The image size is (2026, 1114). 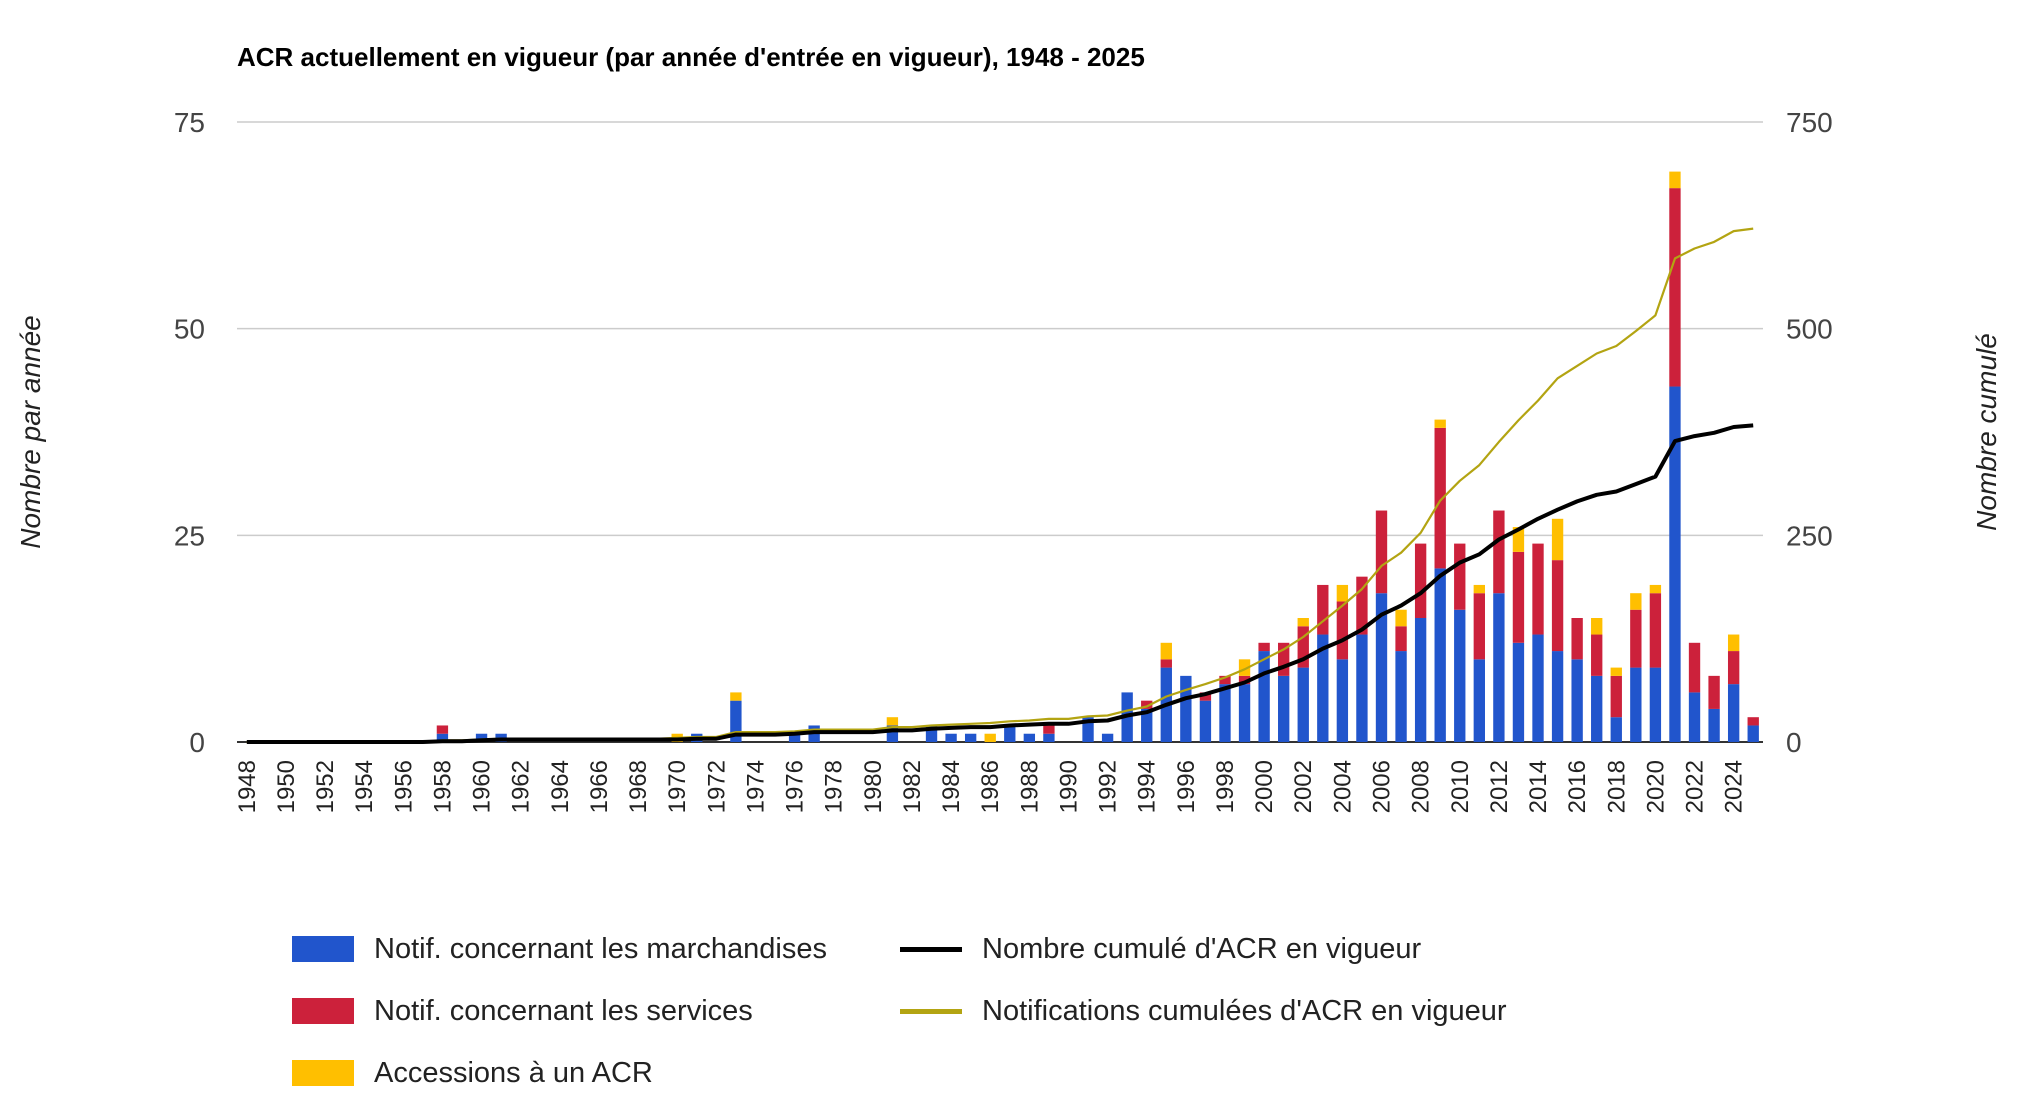 What do you see at coordinates (596, 1011) in the screenshot?
I see `legend-item-services: Notif. concernant les services` at bounding box center [596, 1011].